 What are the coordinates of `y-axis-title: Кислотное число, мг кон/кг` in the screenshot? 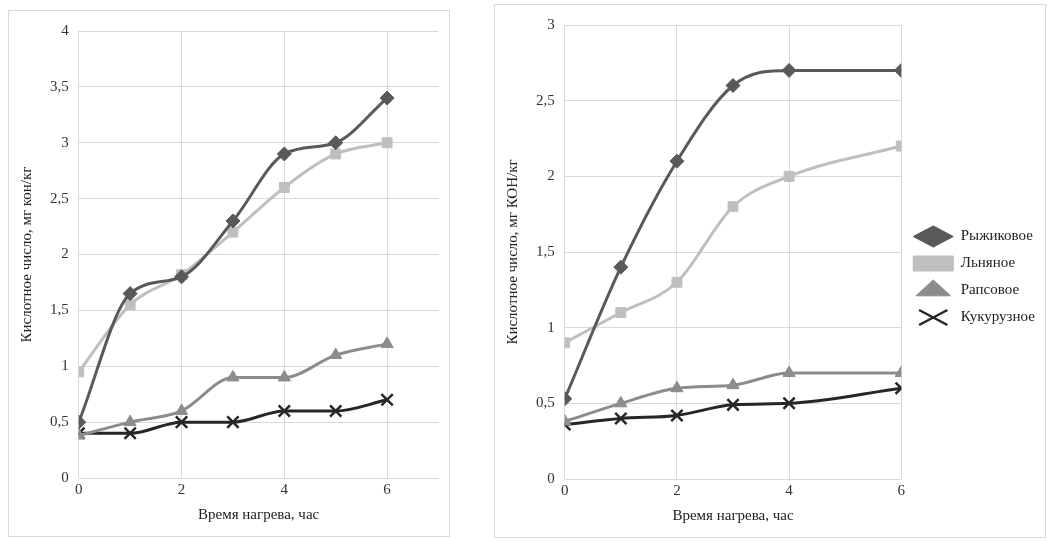 It's located at (25, 254).